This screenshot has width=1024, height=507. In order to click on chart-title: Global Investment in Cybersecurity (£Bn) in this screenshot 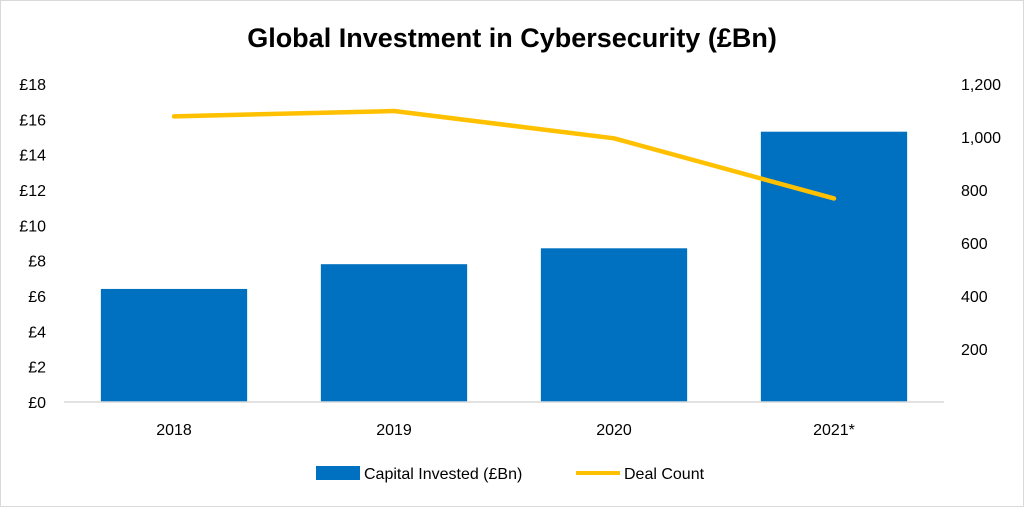, I will do `click(512, 38)`.